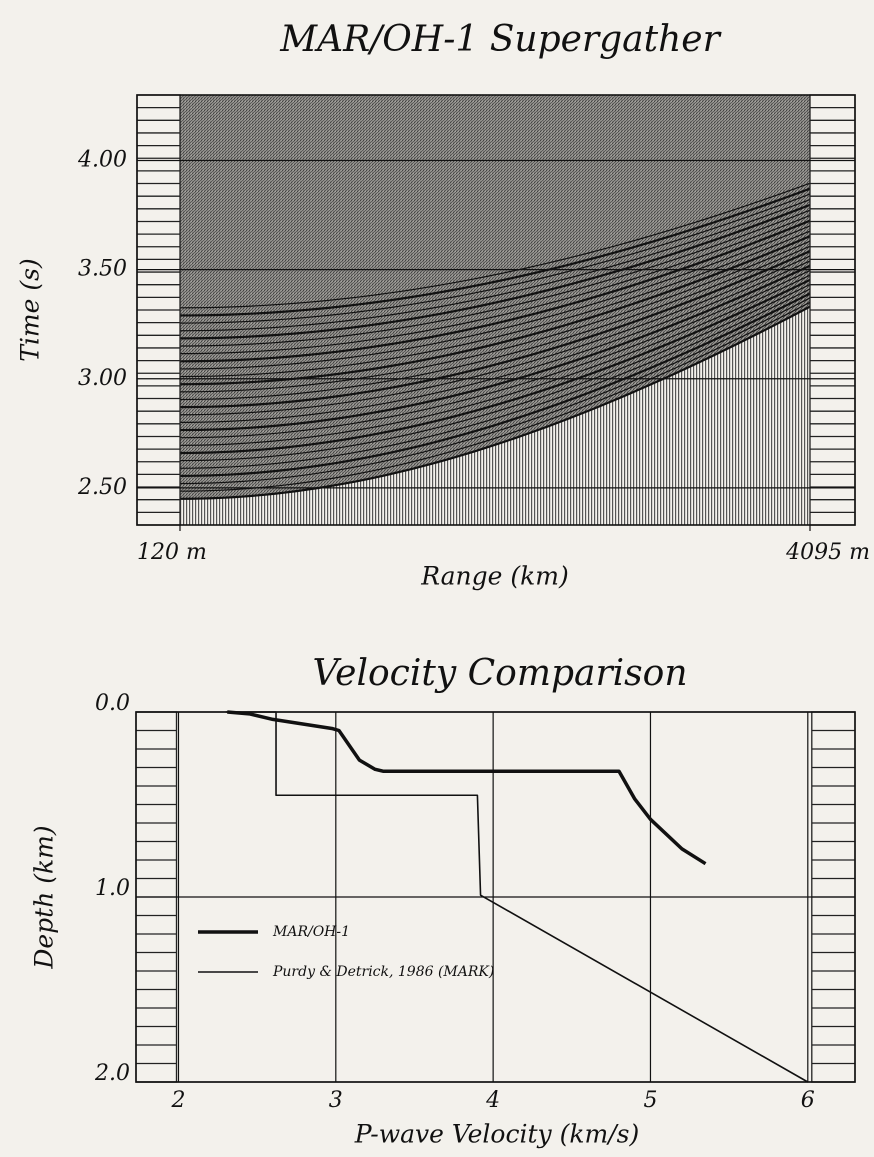  What do you see at coordinates (30, 309) in the screenshot?
I see `y-axis-label: Time (s)` at bounding box center [30, 309].